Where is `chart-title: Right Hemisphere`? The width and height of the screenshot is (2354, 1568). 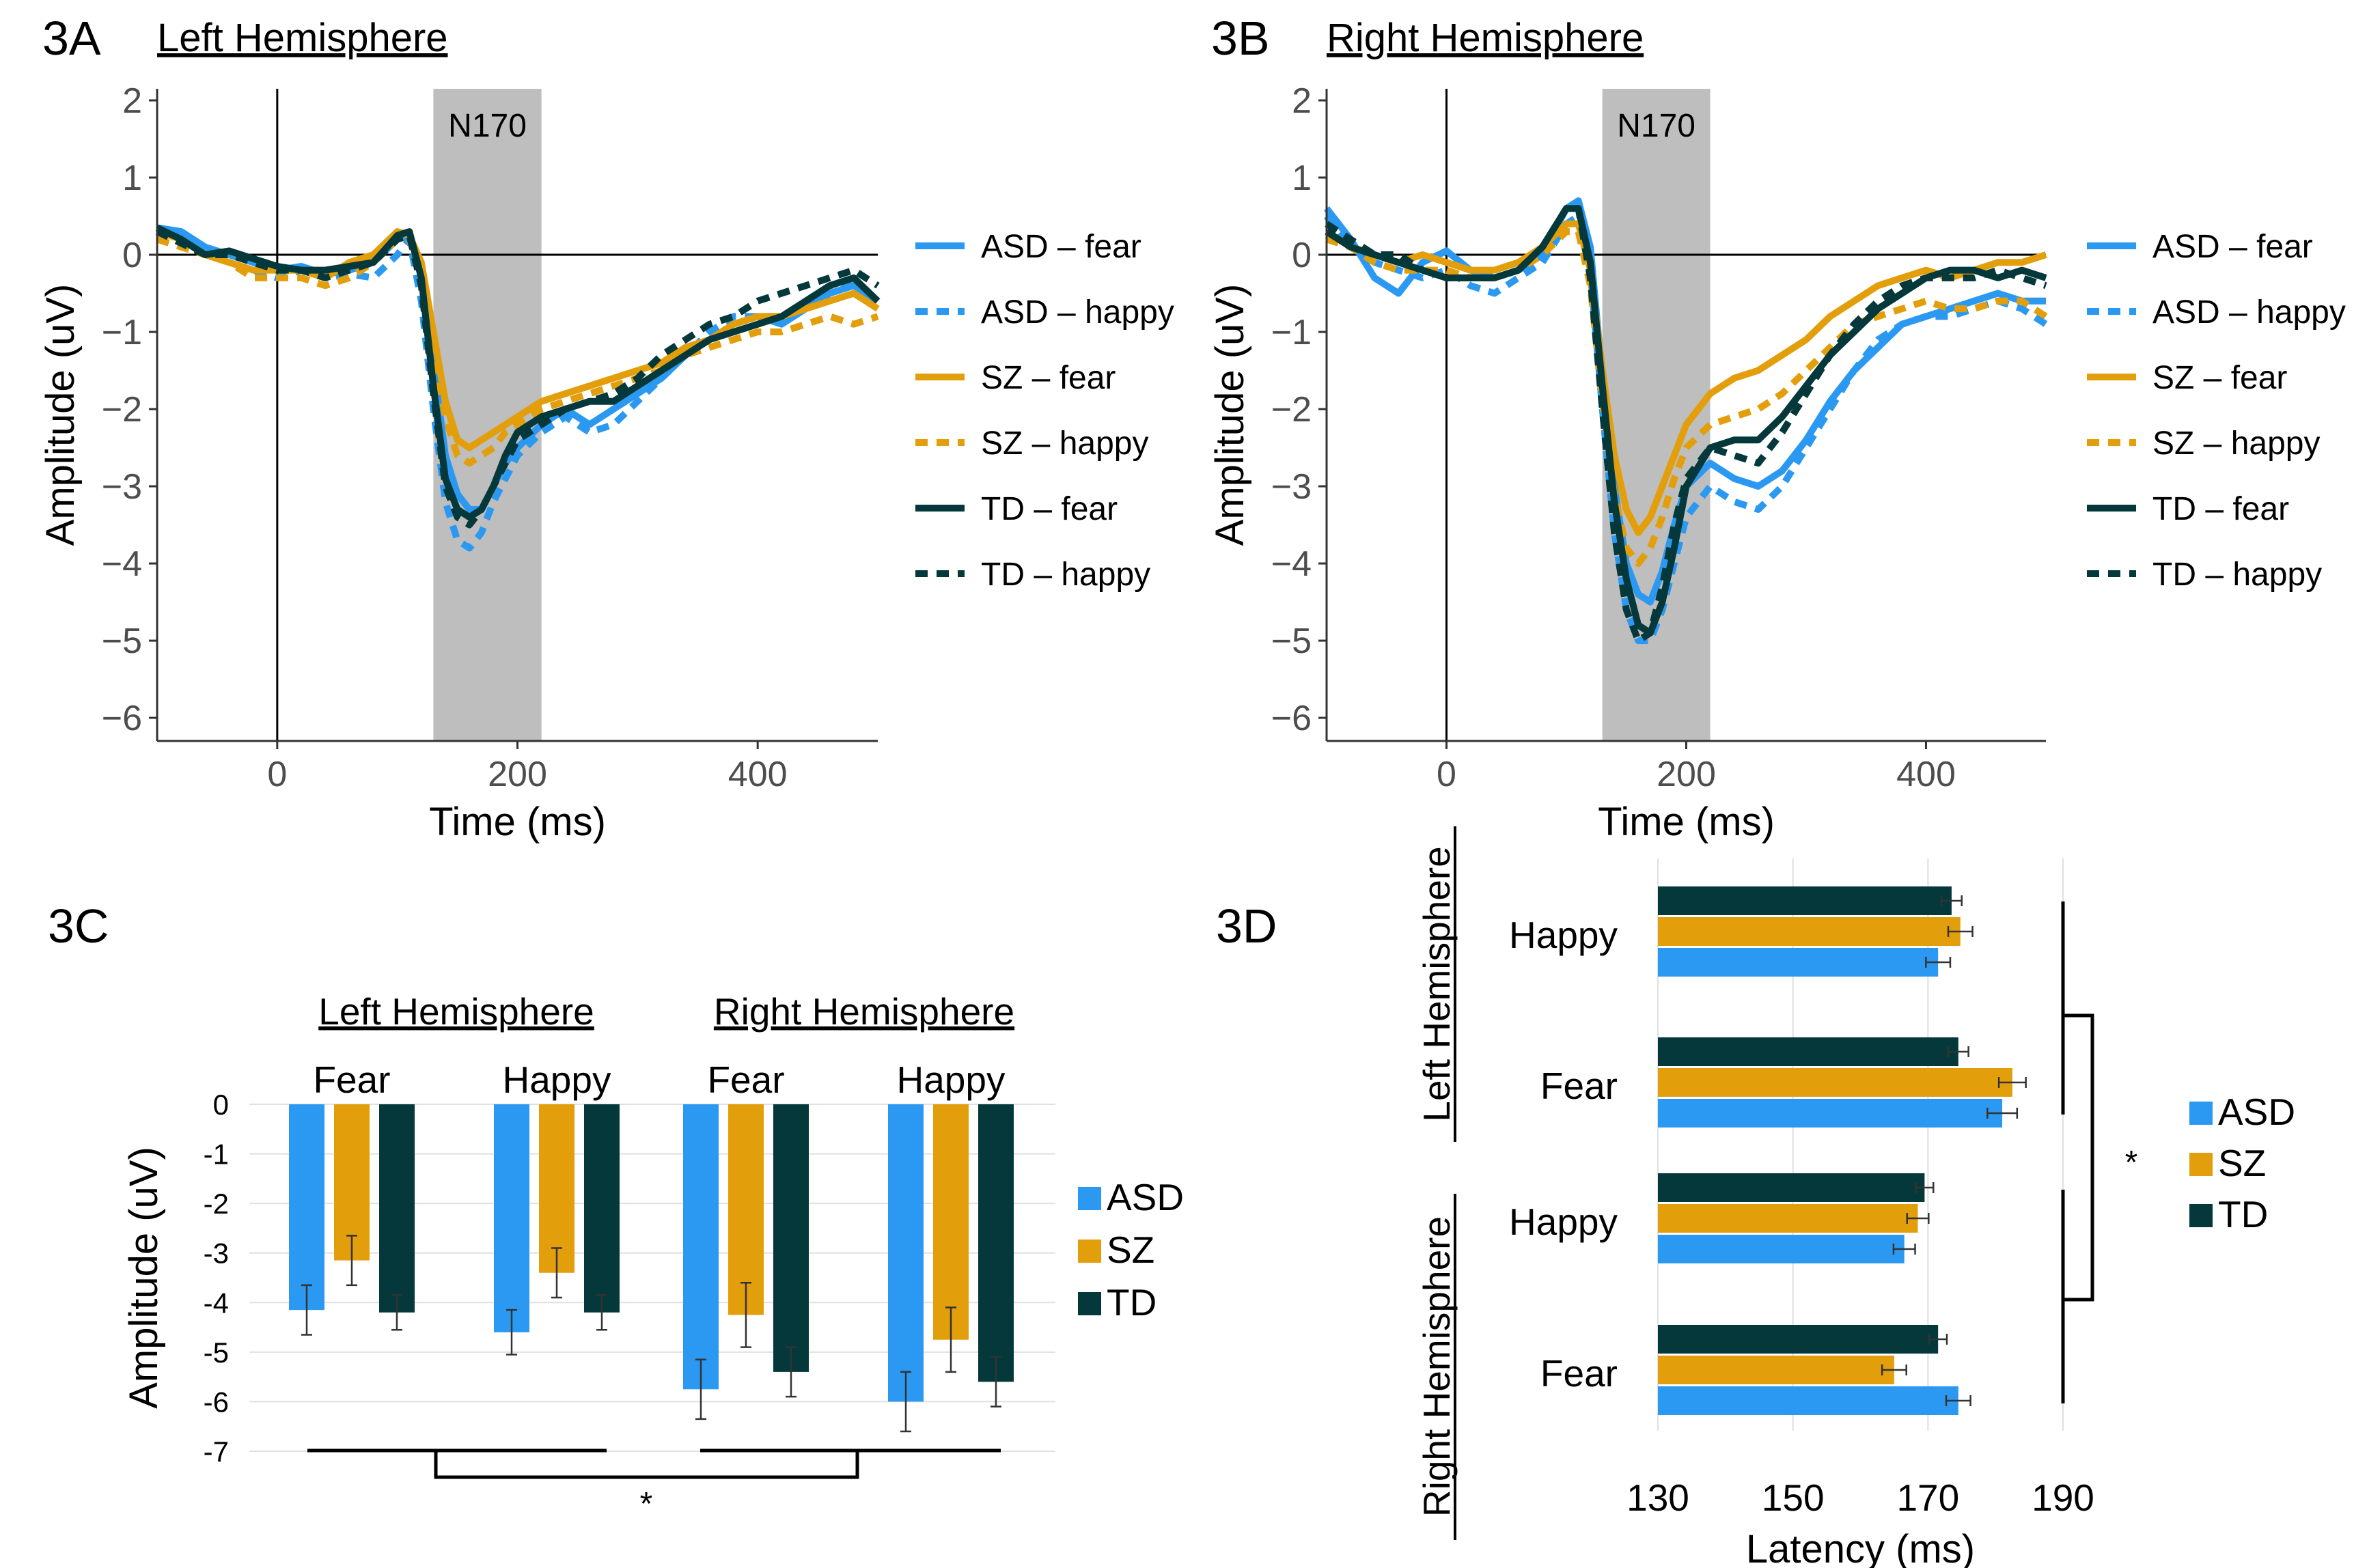 chart-title: Right Hemisphere is located at coordinates (1485, 38).